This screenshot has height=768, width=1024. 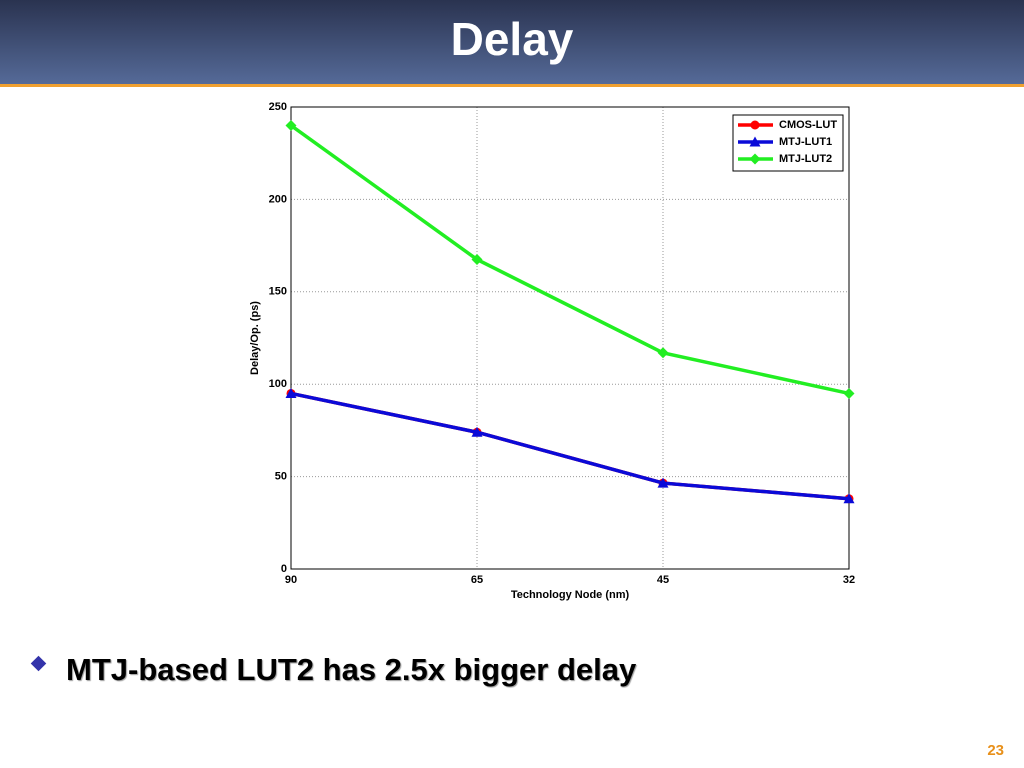 What do you see at coordinates (351, 669) in the screenshot?
I see `bullet-text: MTJ-based LUT2 has 2.5x bigger delay` at bounding box center [351, 669].